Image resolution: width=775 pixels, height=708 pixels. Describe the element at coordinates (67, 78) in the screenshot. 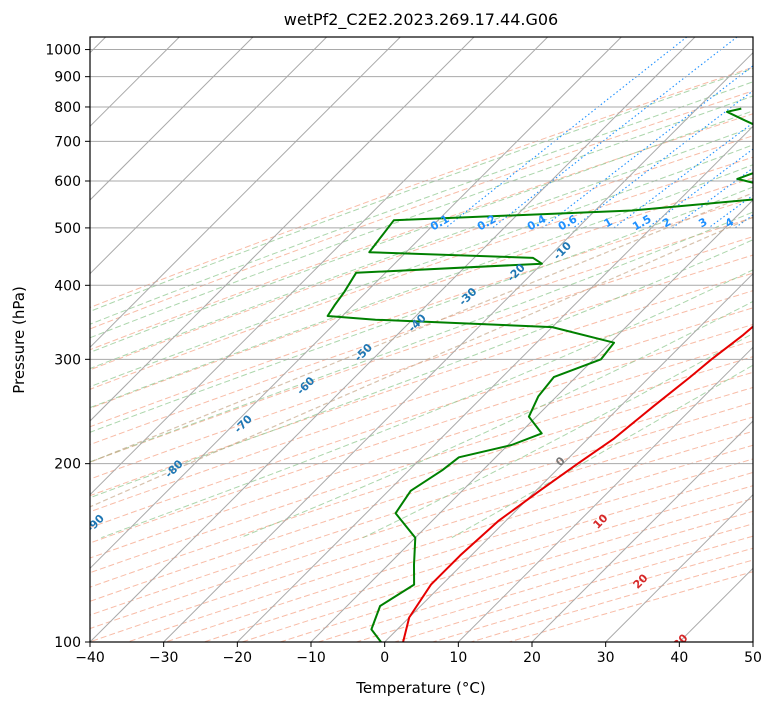

I see `y-tick-label: 900` at that location.